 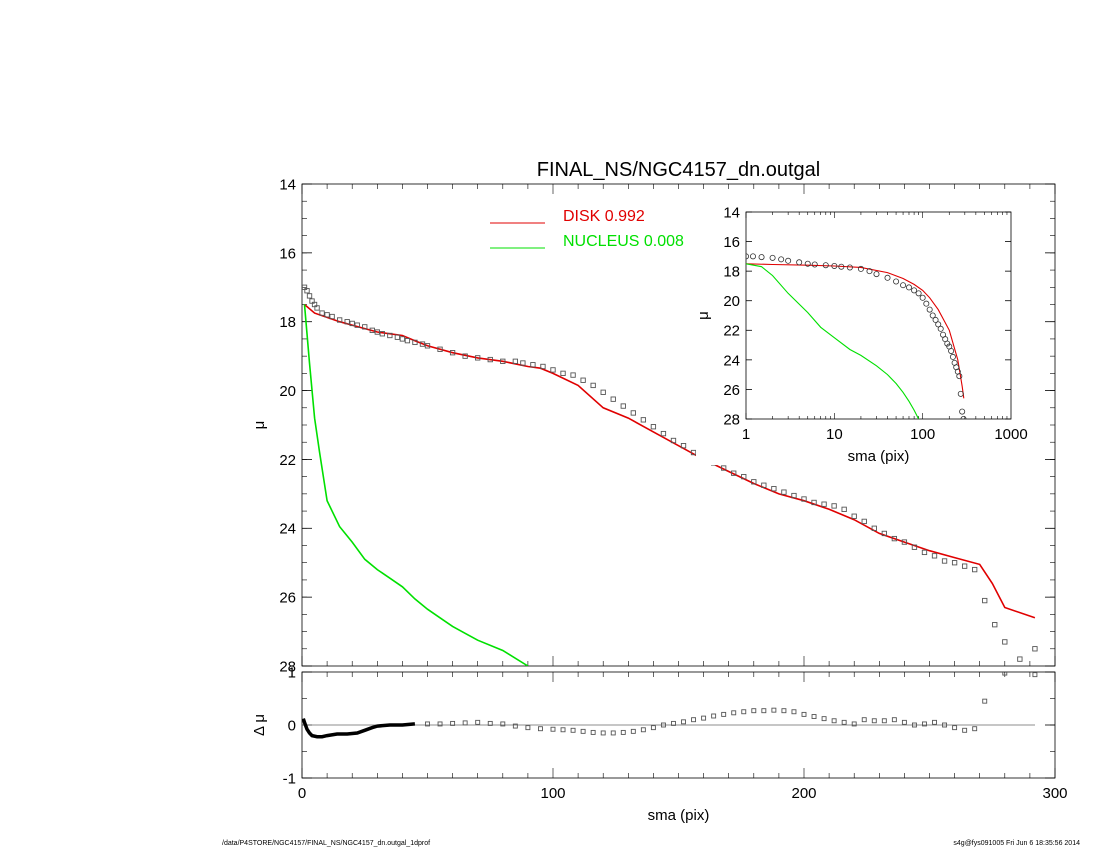 I want to click on residual-y-axis-title: Δ μ, so click(x=259, y=725).